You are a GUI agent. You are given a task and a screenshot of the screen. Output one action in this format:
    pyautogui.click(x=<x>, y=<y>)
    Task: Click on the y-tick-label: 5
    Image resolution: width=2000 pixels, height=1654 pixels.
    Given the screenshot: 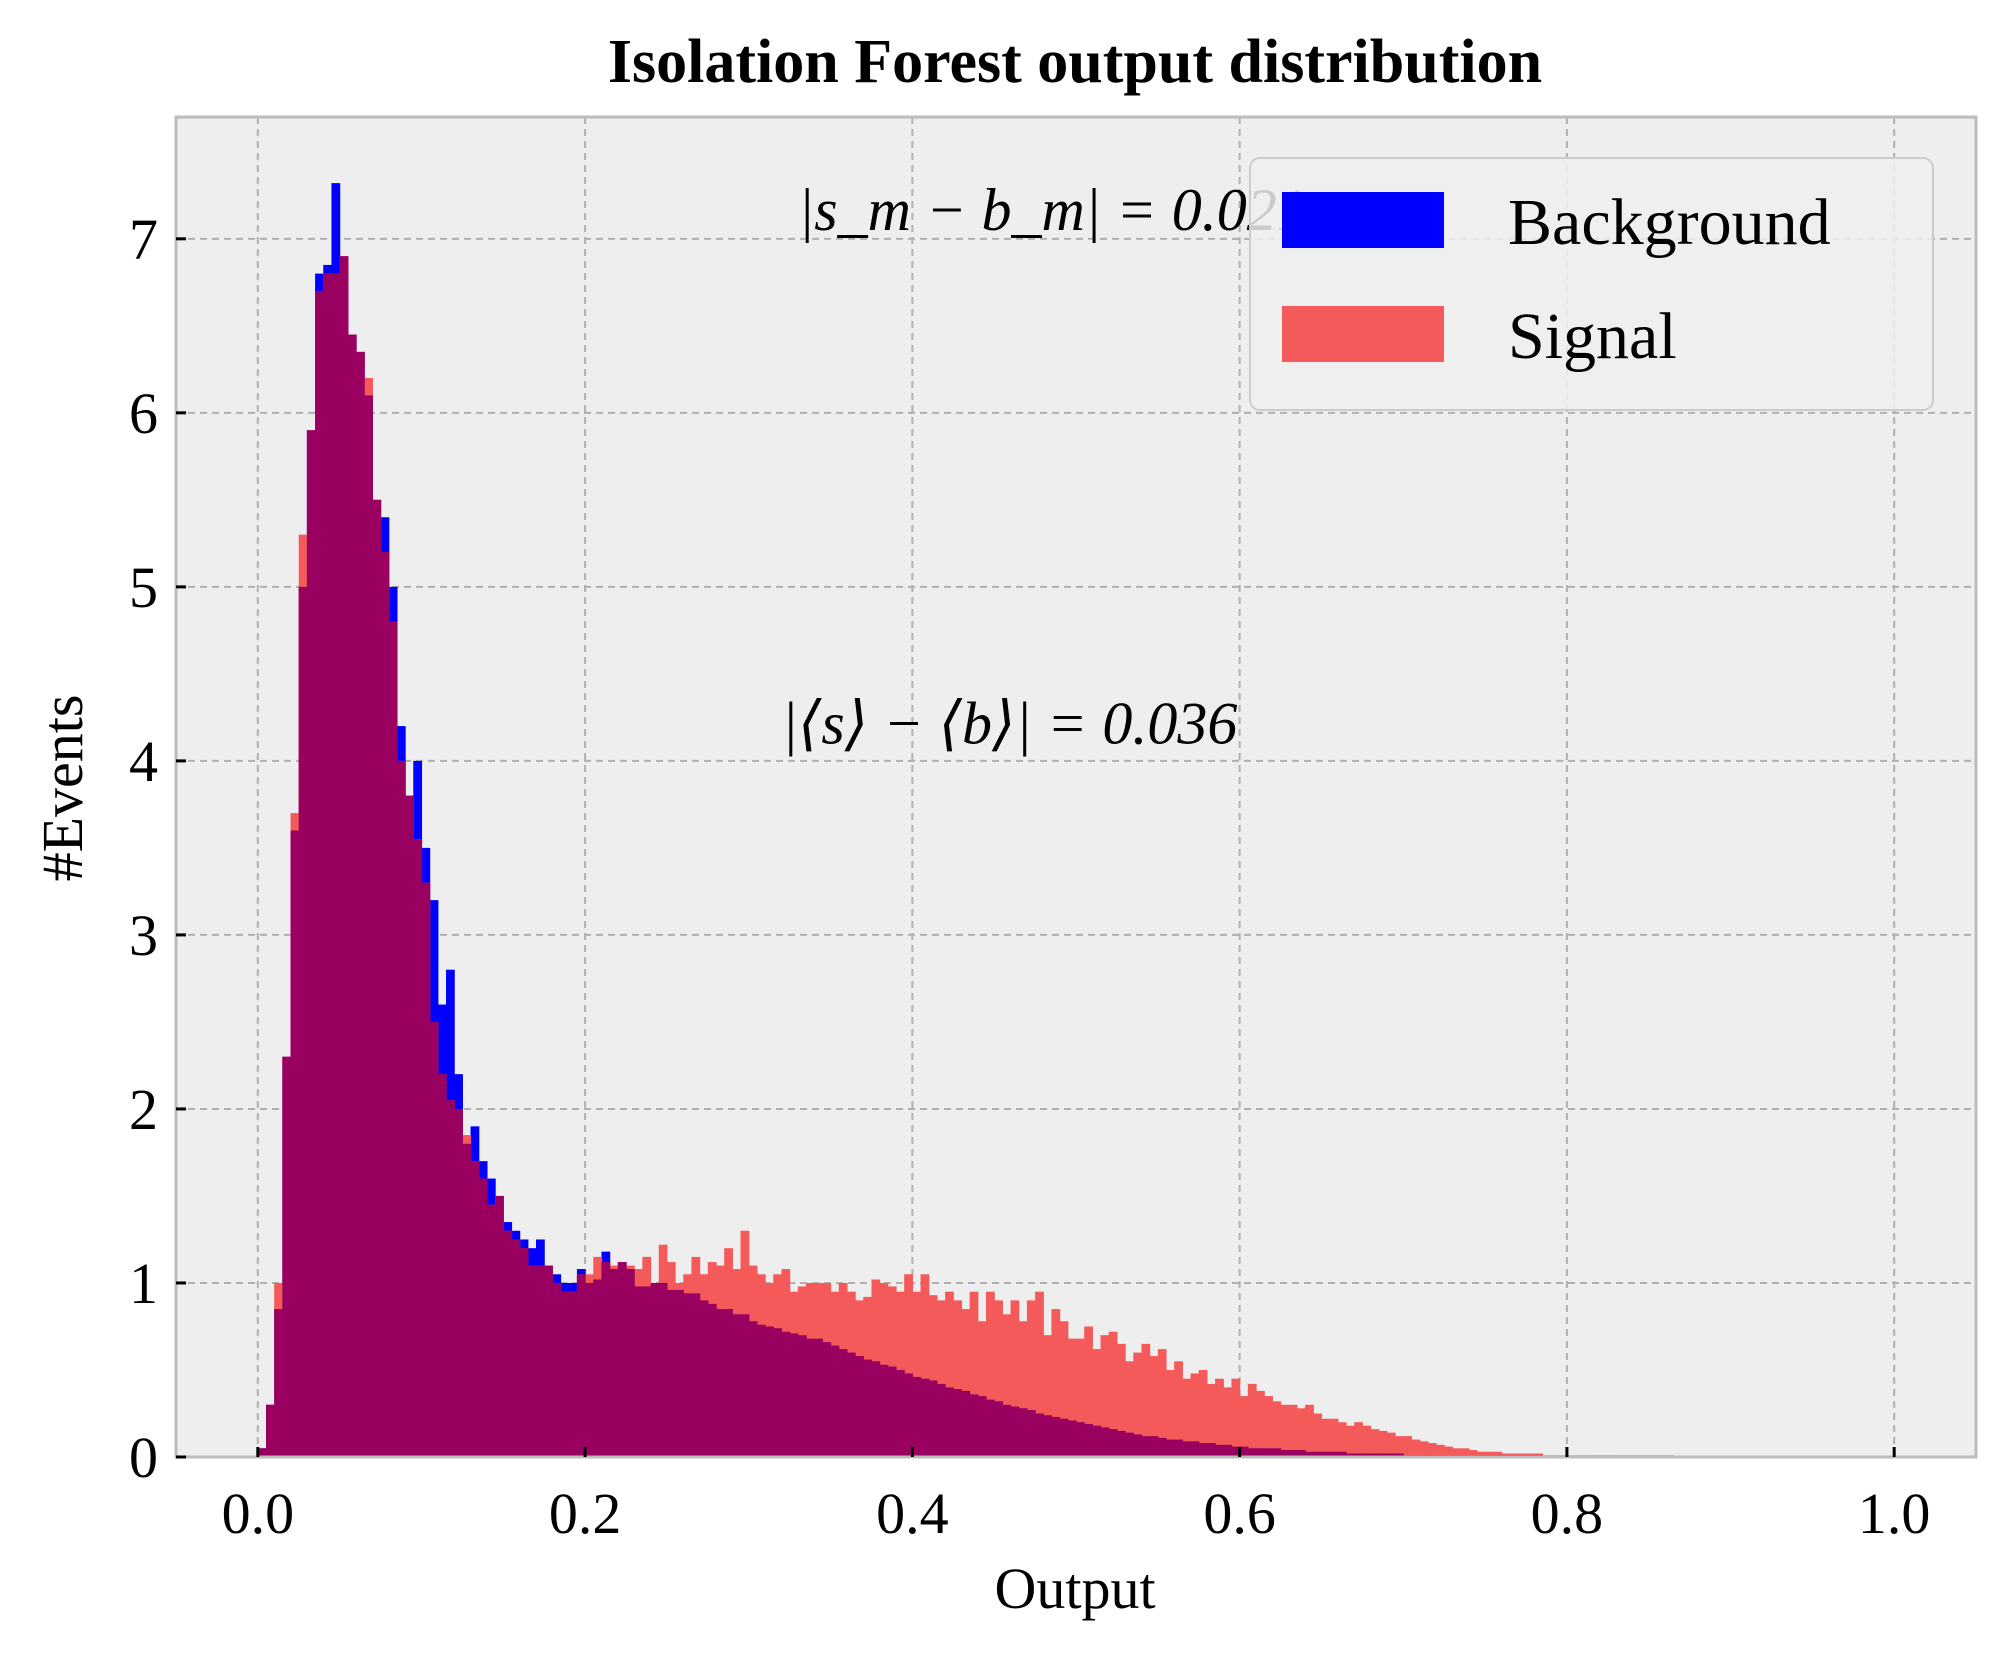 What is the action you would take?
    pyautogui.click(x=143, y=587)
    